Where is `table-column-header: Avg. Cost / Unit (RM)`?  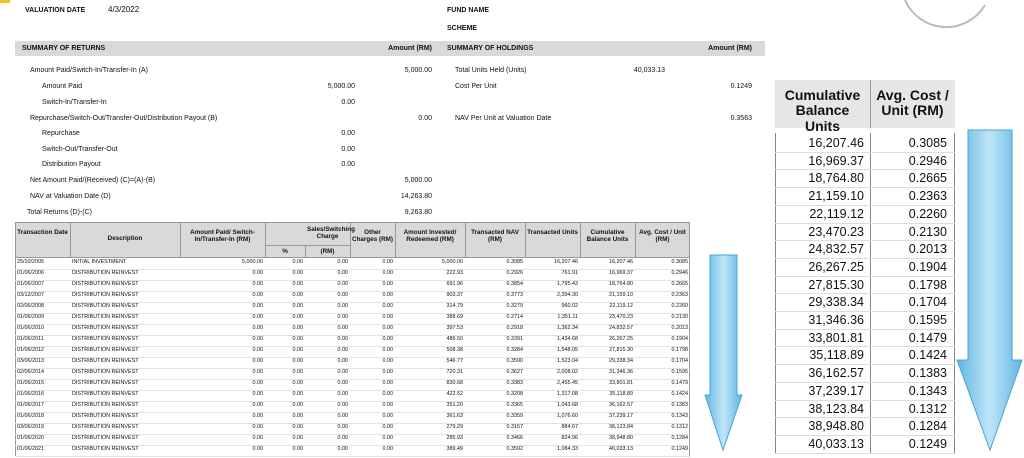
table-column-header: Avg. Cost / Unit (RM) is located at coordinates (662, 236).